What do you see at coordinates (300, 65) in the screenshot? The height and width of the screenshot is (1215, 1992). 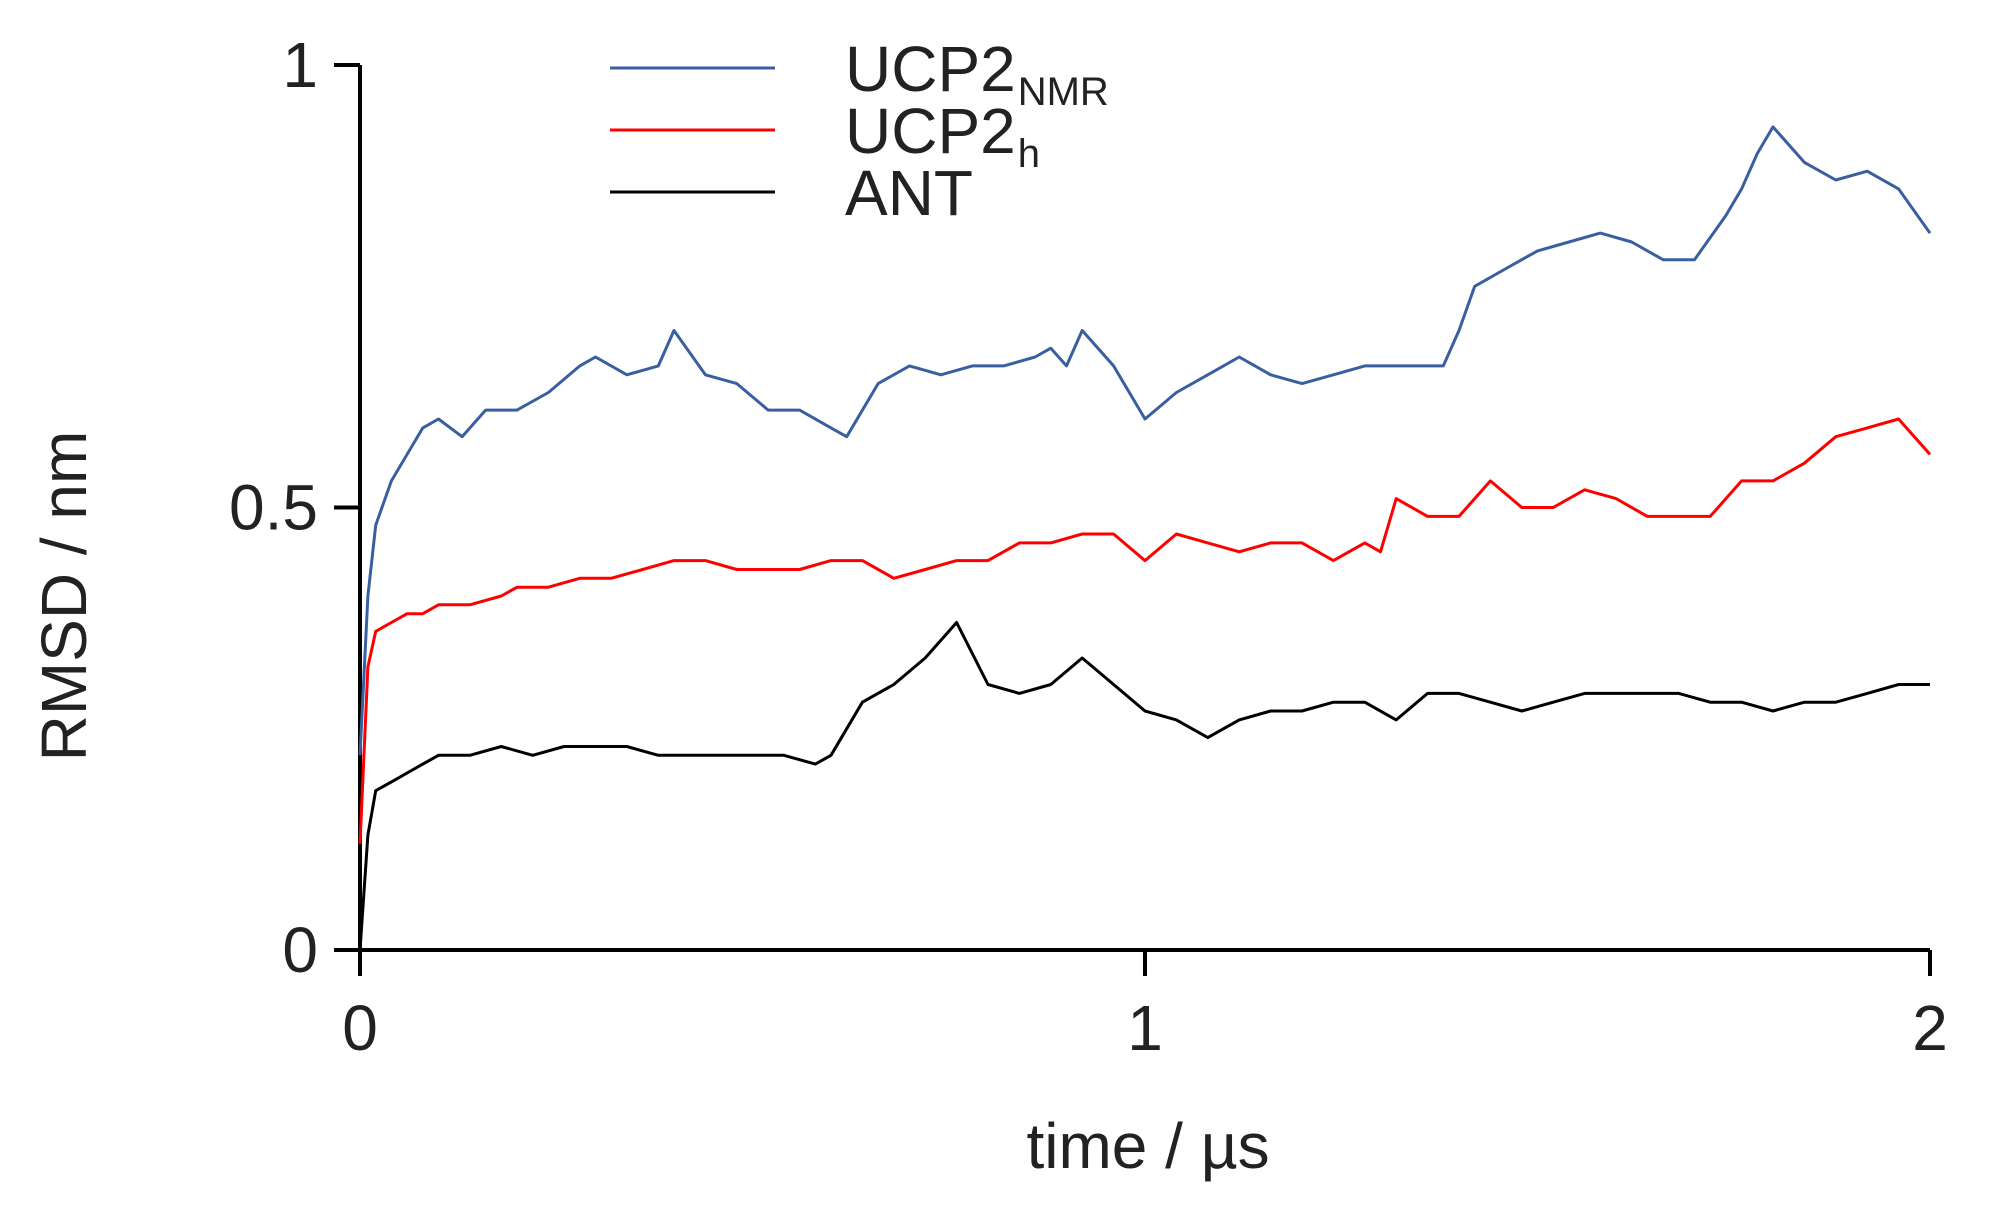 I see `y-tick-label-2: 1` at bounding box center [300, 65].